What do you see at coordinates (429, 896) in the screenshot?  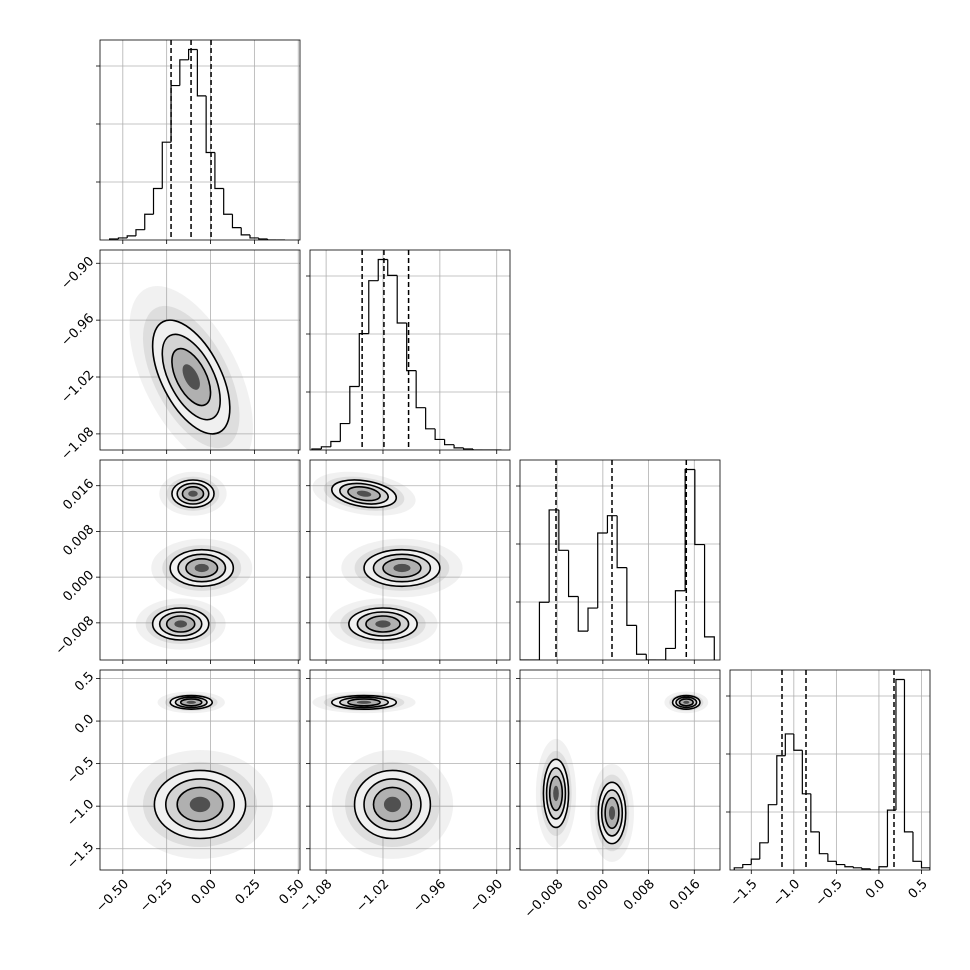 I see `x-tick-label: −0.96` at bounding box center [429, 896].